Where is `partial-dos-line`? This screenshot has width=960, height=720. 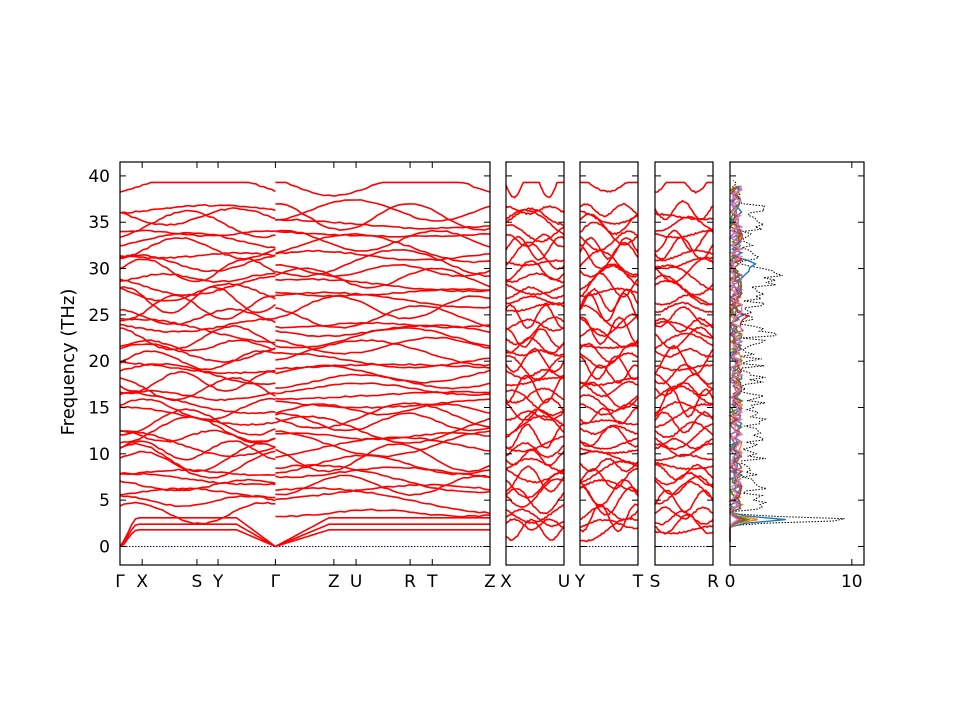 partial-dos-line is located at coordinates (736, 363).